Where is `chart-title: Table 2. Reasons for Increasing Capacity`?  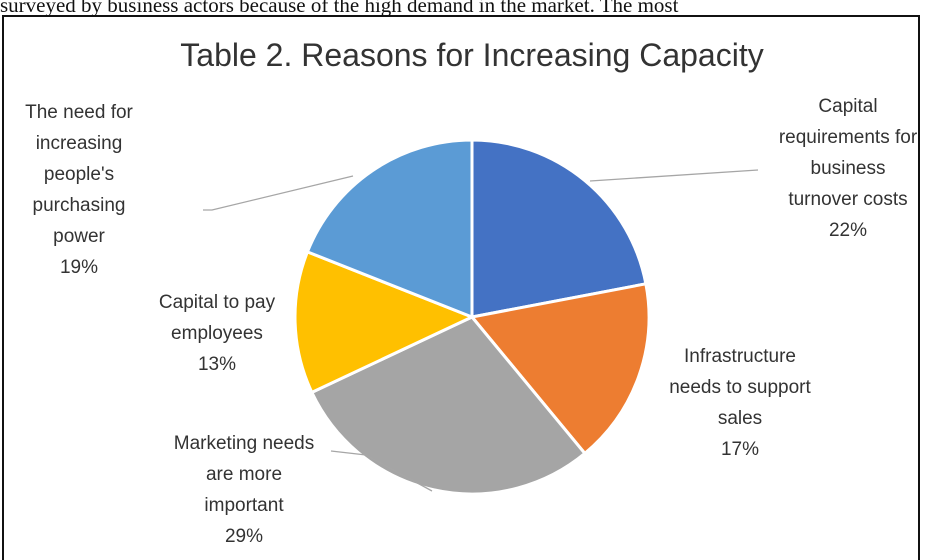
chart-title: Table 2. Reasons for Increasing Capacity is located at coordinates (471, 55).